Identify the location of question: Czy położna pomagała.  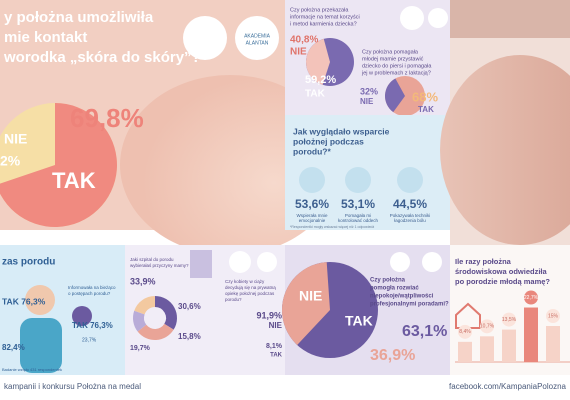
(390, 52).